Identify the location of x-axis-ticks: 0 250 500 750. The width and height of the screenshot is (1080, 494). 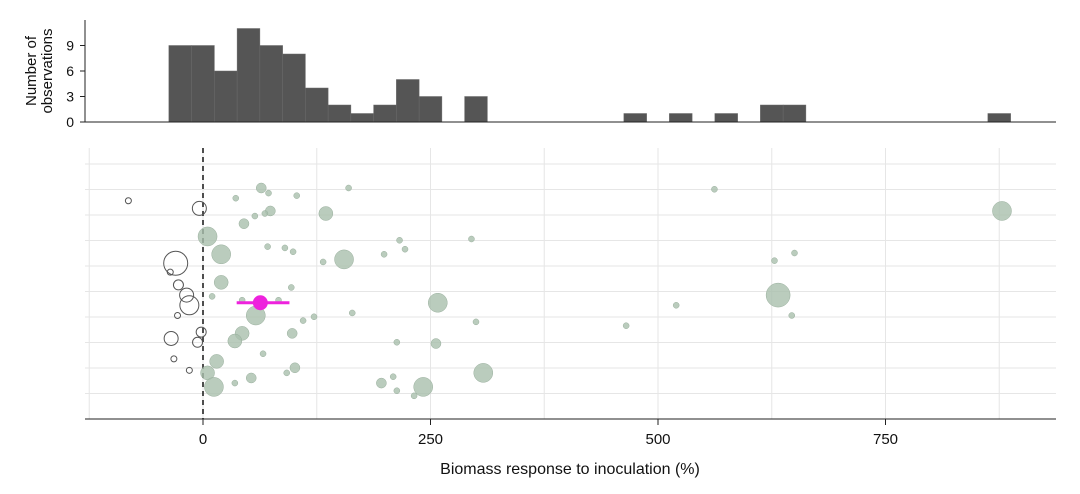
(548, 433).